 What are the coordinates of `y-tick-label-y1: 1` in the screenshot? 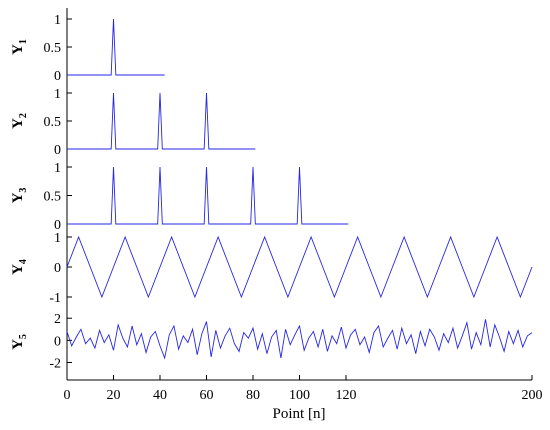 It's located at (57, 20).